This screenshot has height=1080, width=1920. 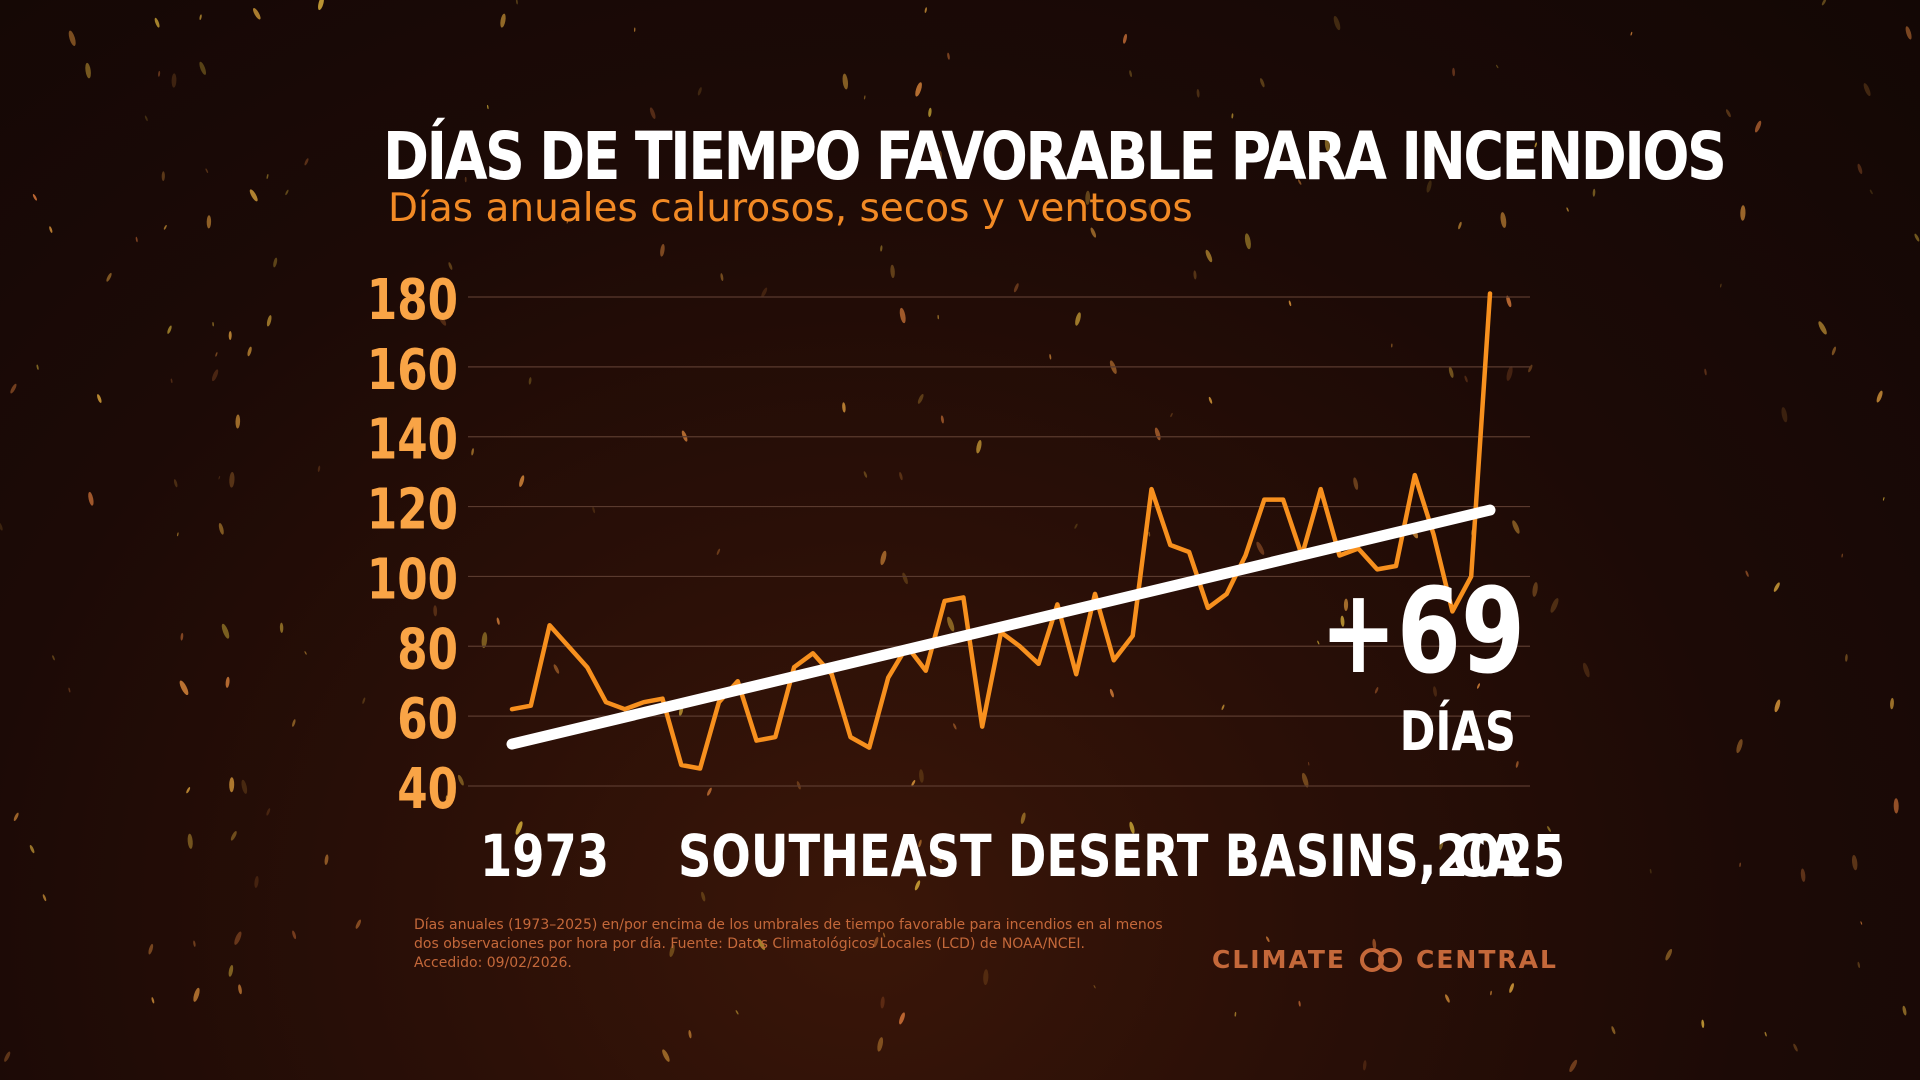 What do you see at coordinates (1279, 959) in the screenshot?
I see `logo-text-left: CLIMATE` at bounding box center [1279, 959].